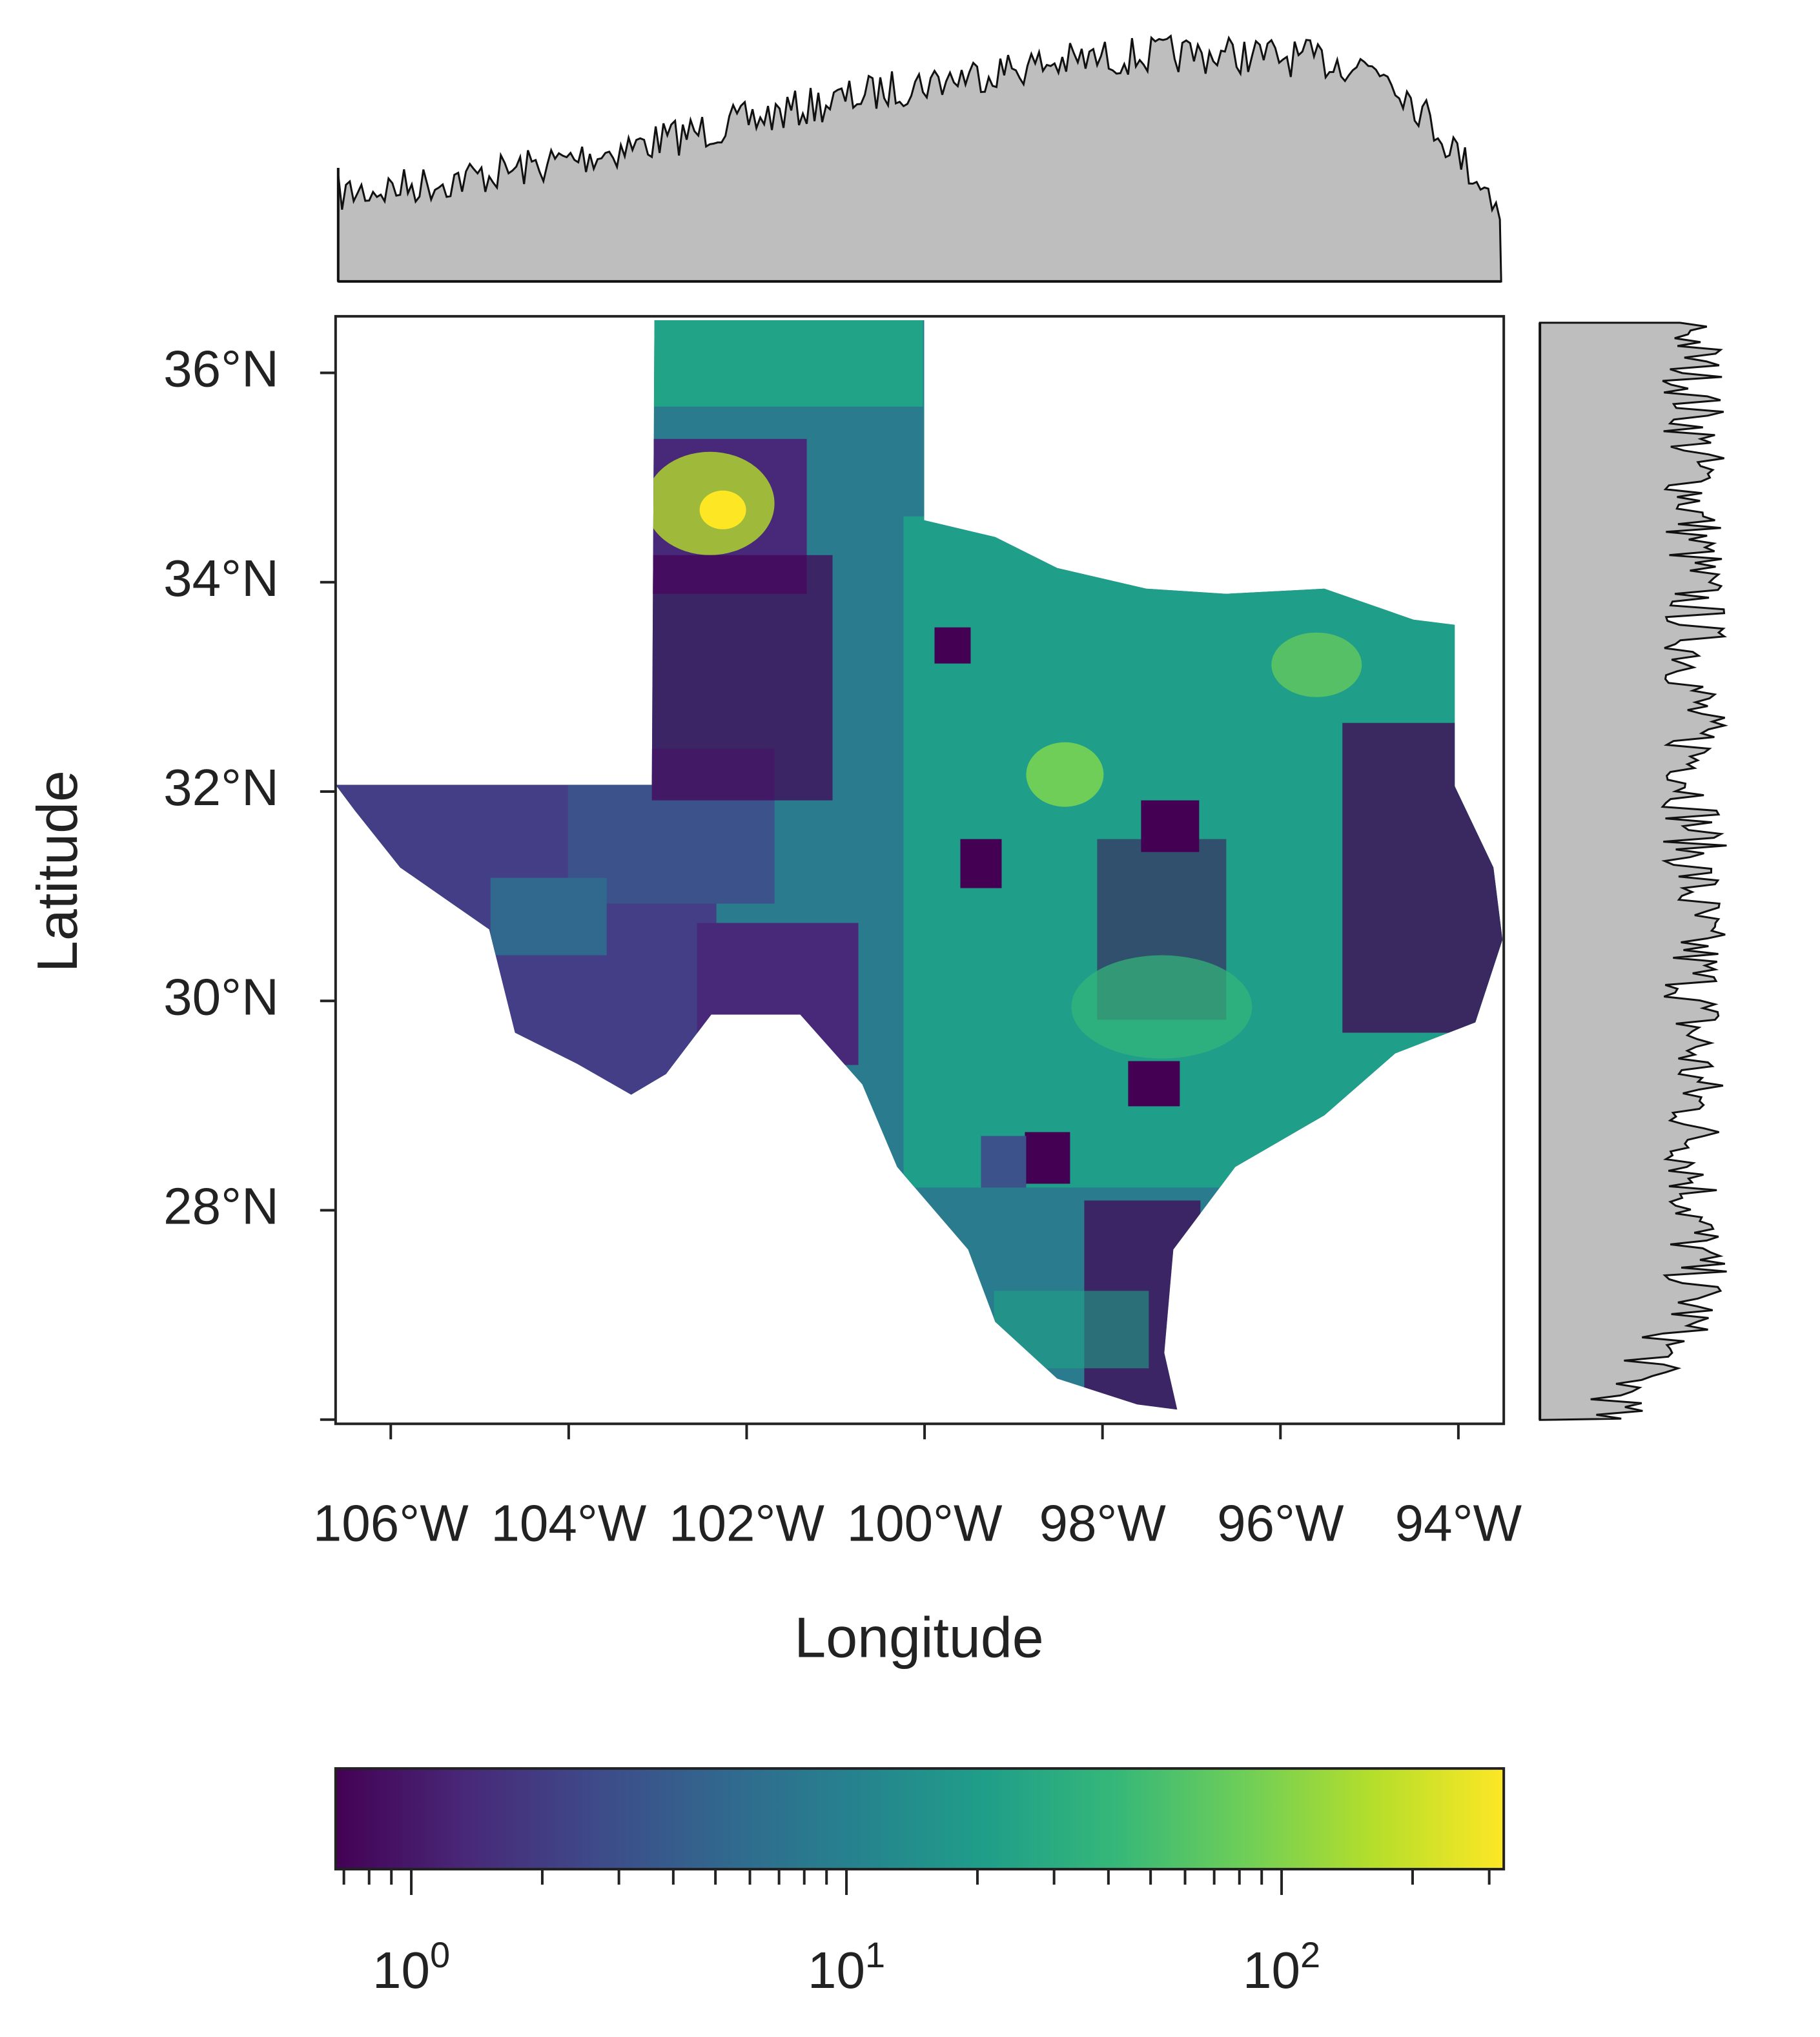 The image size is (1820, 2037). What do you see at coordinates (1310, 1954) in the screenshot?
I see `tick-exponent: 2` at bounding box center [1310, 1954].